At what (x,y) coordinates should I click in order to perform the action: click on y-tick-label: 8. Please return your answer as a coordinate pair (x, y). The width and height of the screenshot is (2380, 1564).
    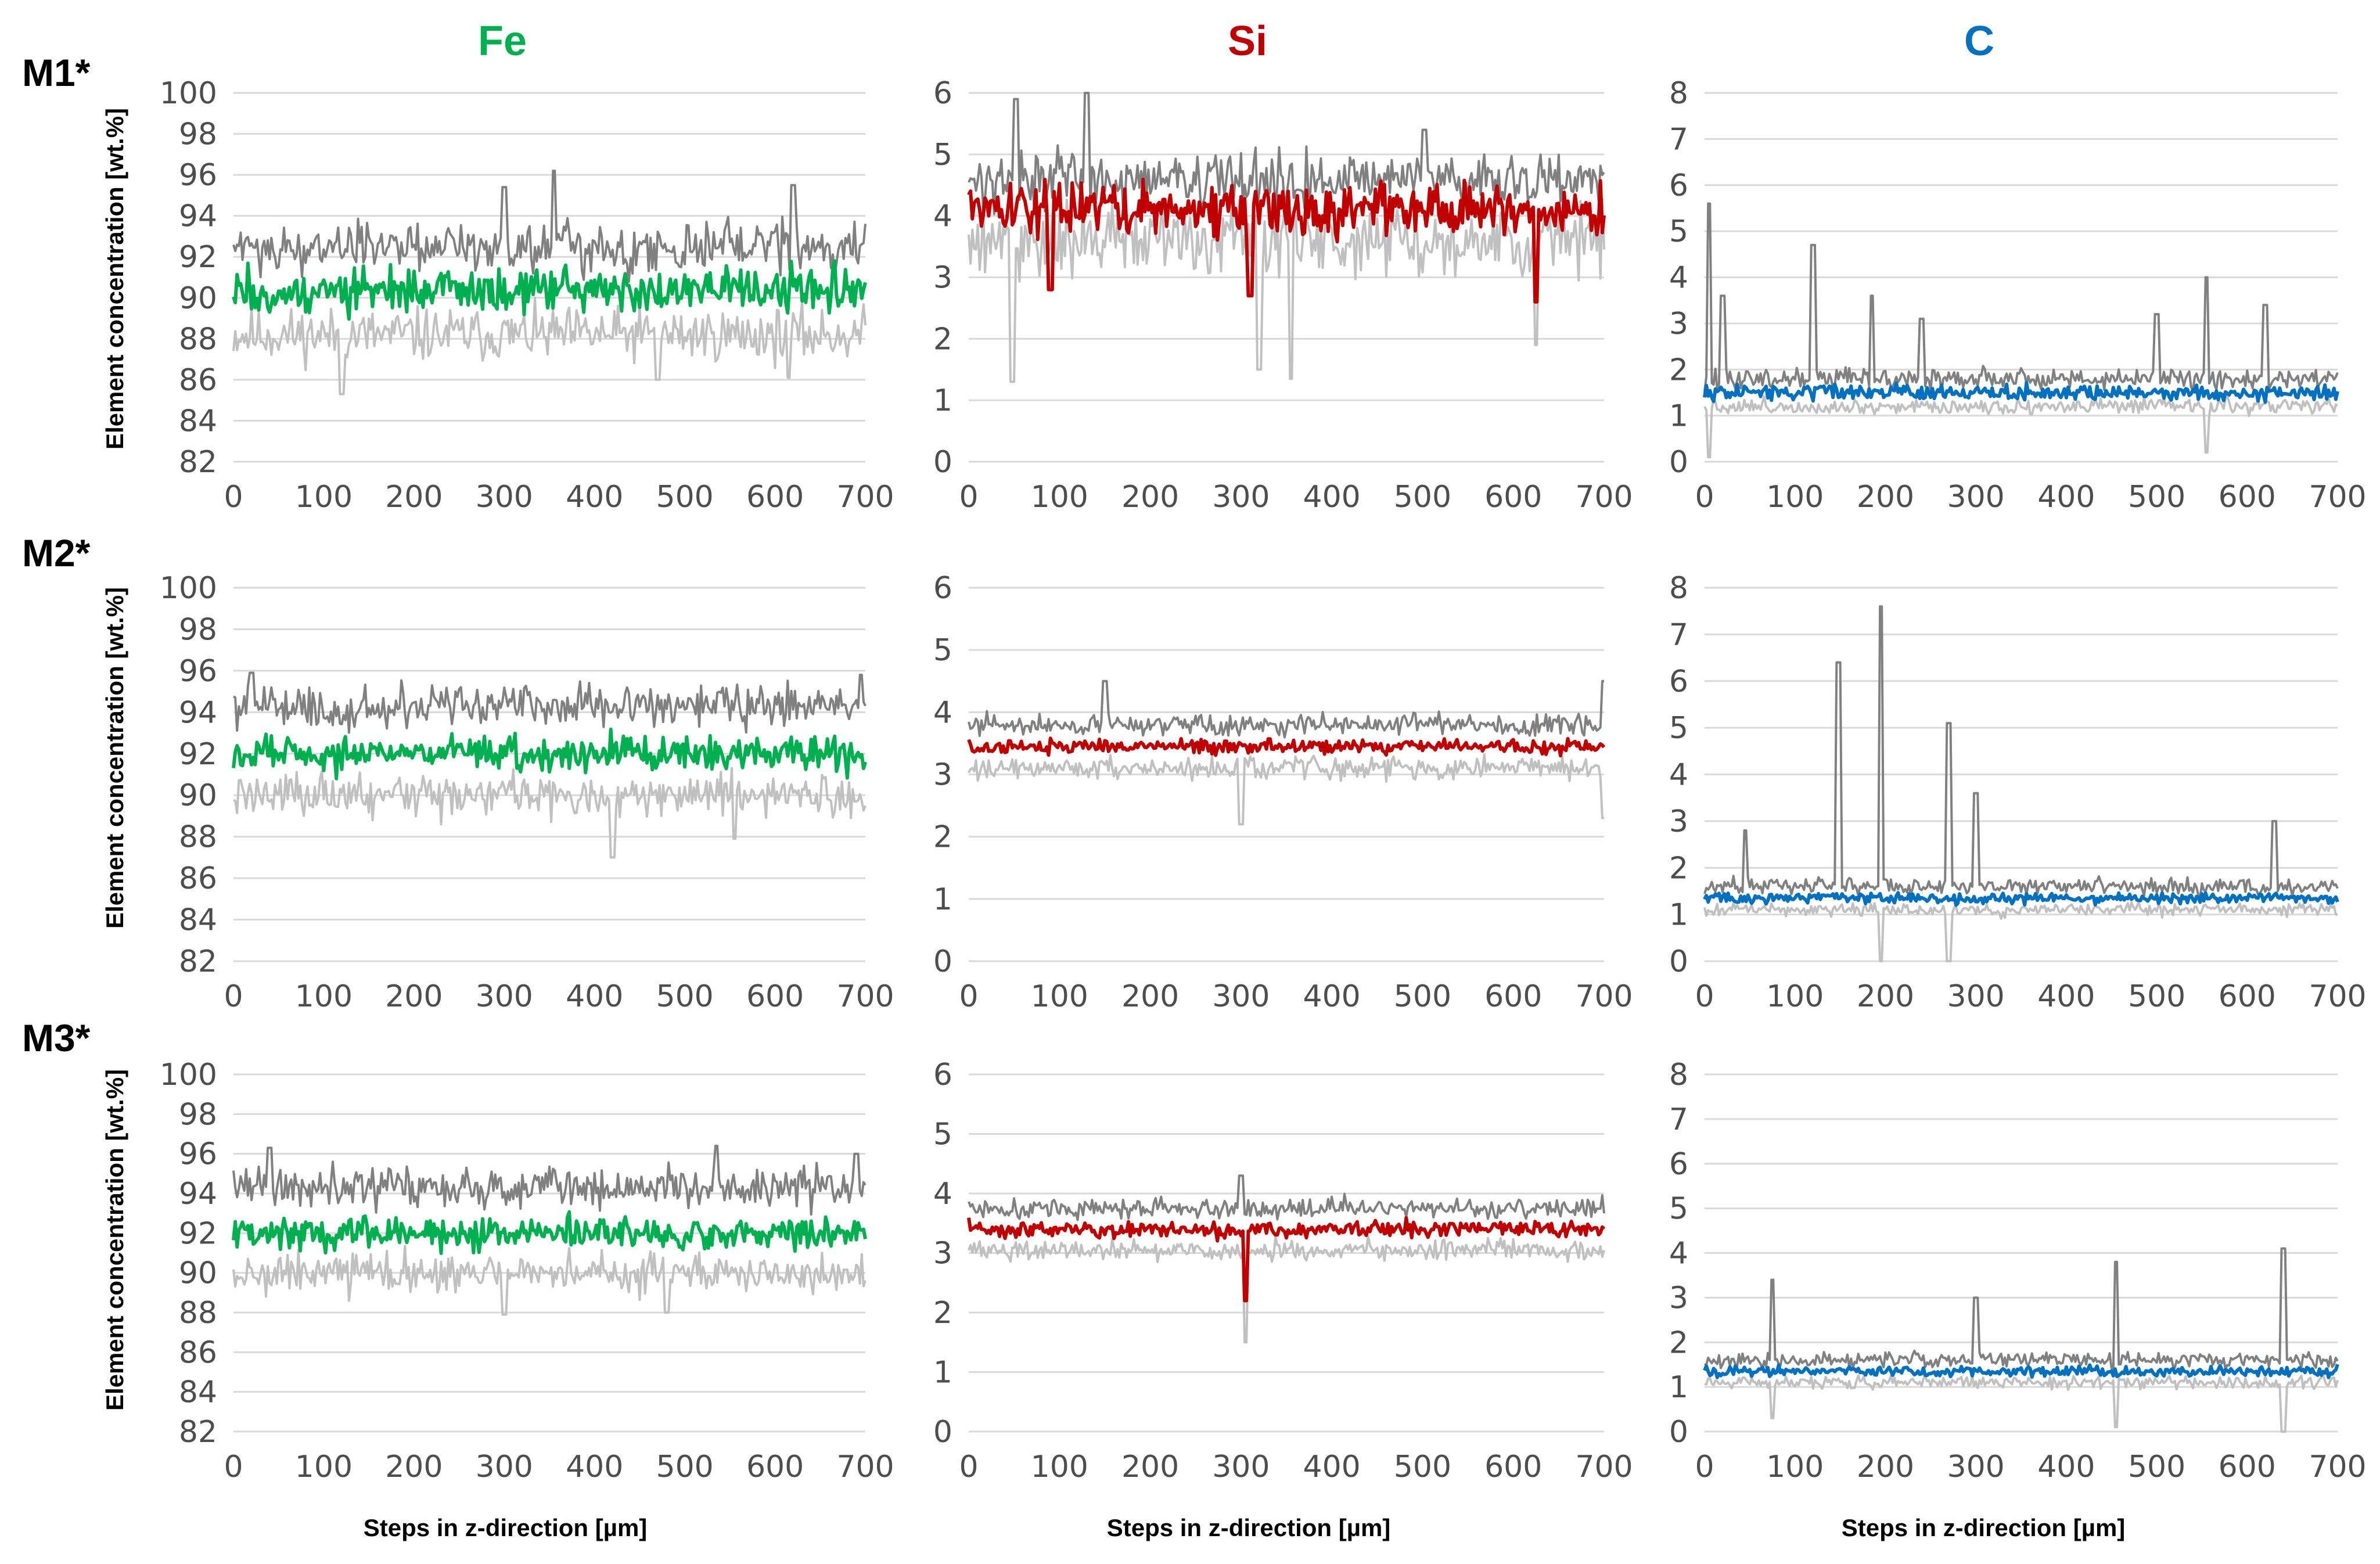
    Looking at the image, I should click on (1678, 588).